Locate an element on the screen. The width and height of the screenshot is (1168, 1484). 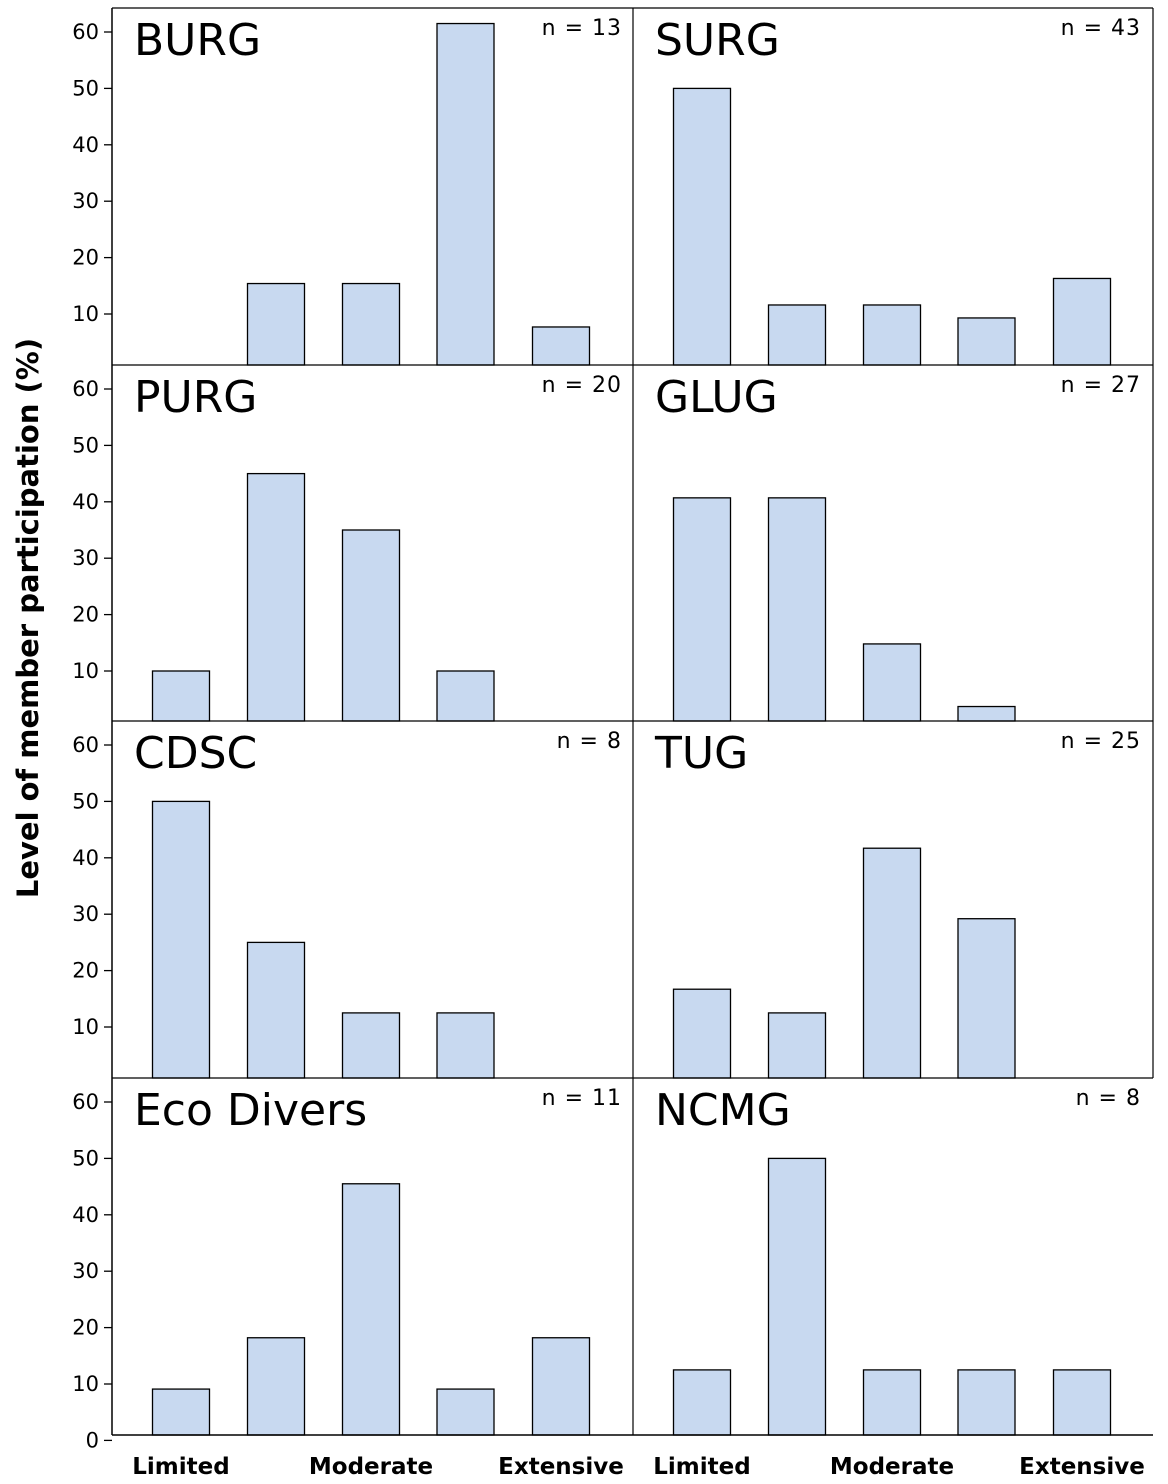
n-count-label: n = 11 is located at coordinates (582, 1098).